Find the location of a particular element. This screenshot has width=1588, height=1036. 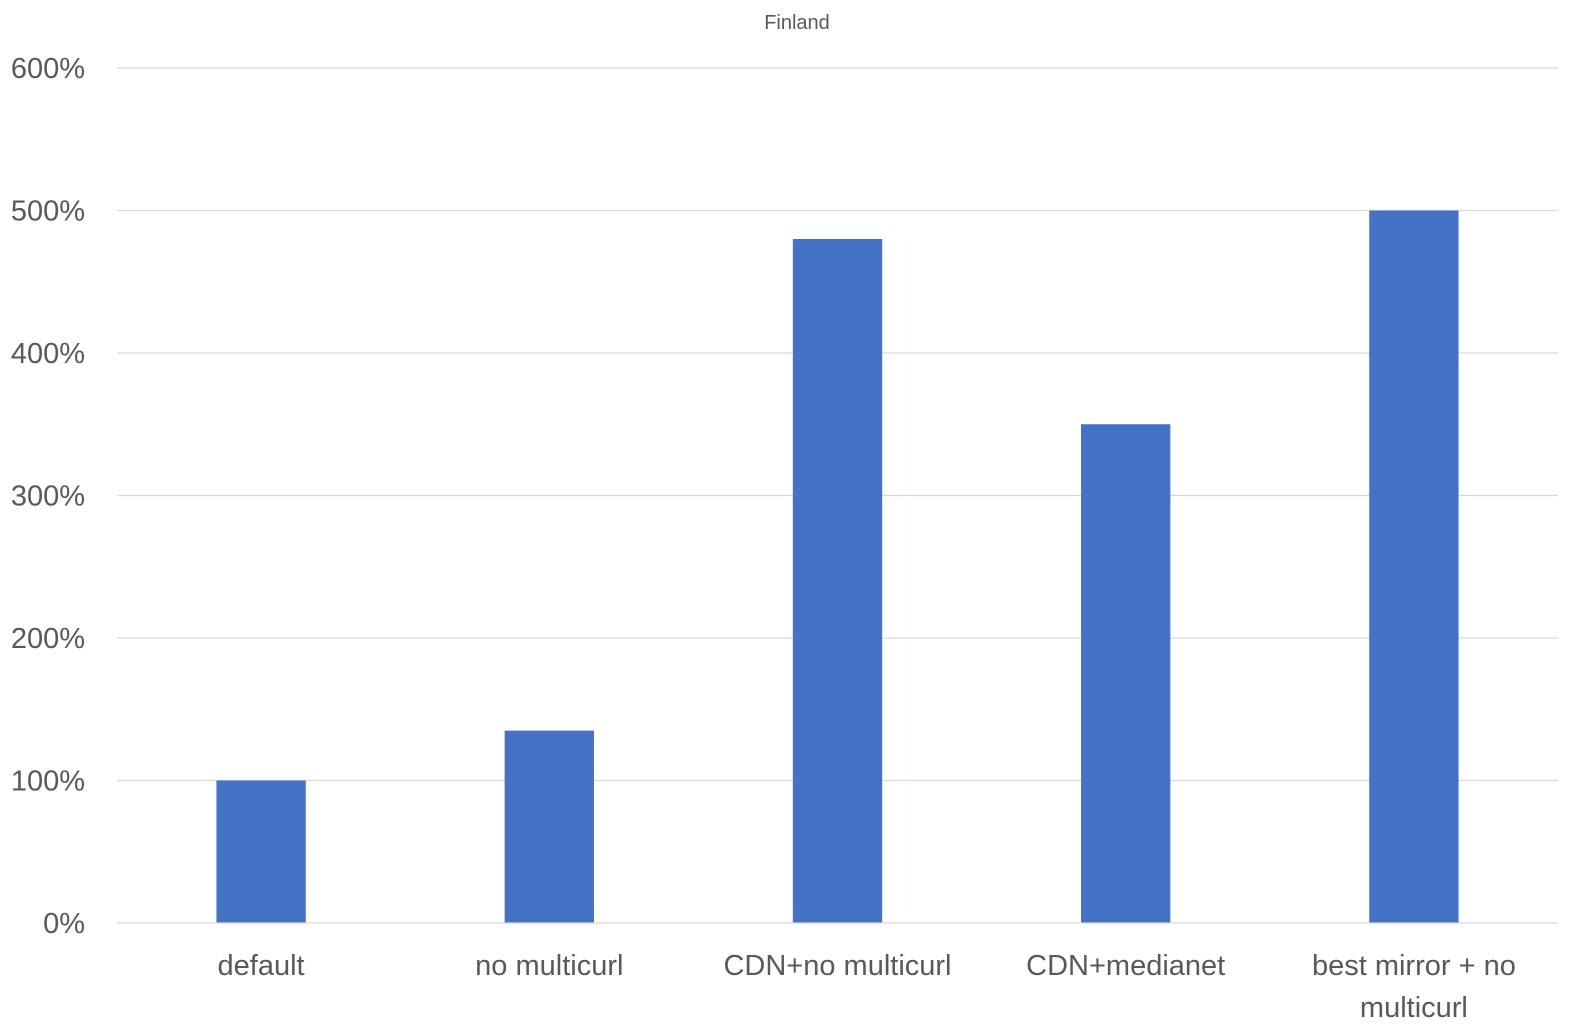

y-tick-label: 200% is located at coordinates (48, 639).